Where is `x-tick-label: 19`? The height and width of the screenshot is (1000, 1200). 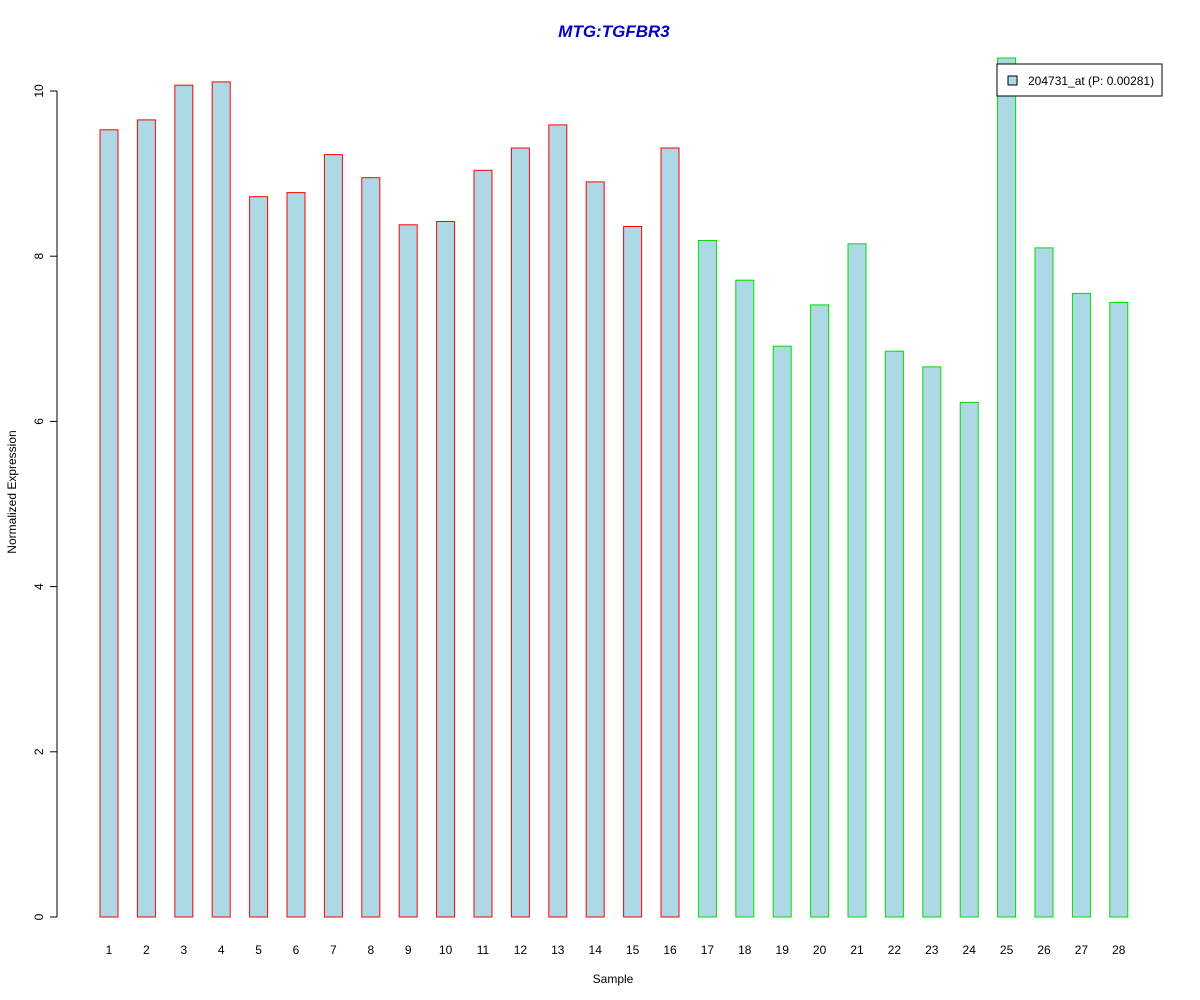
x-tick-label: 19 is located at coordinates (783, 950).